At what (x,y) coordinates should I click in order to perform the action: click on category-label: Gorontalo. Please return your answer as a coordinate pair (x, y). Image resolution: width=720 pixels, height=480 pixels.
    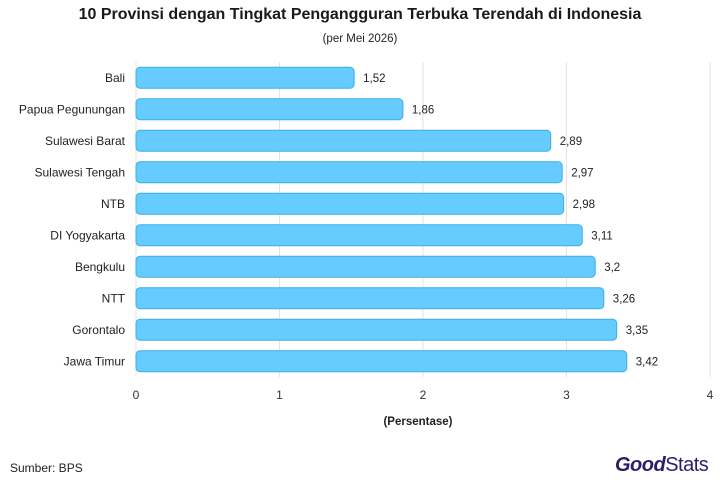
    Looking at the image, I should click on (98, 330).